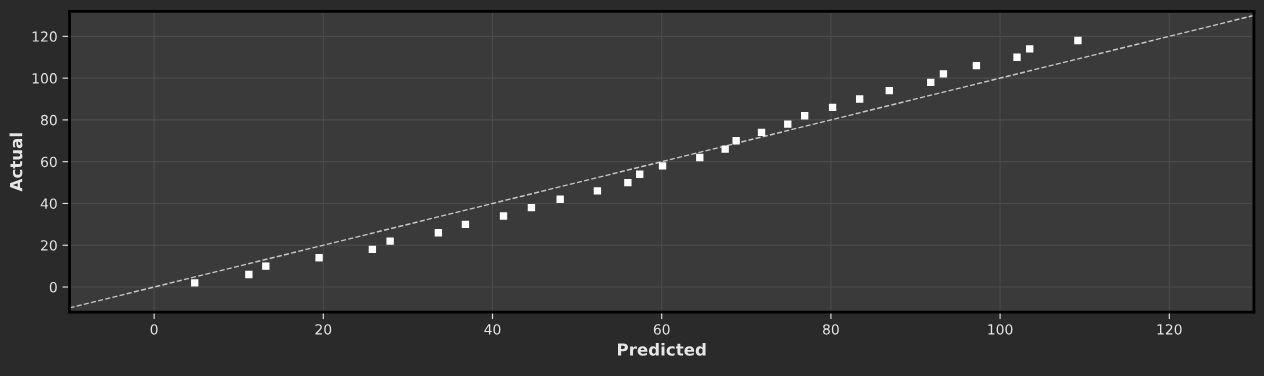 Image resolution: width=1264 pixels, height=376 pixels. I want to click on y-tick-label: 120, so click(44, 36).